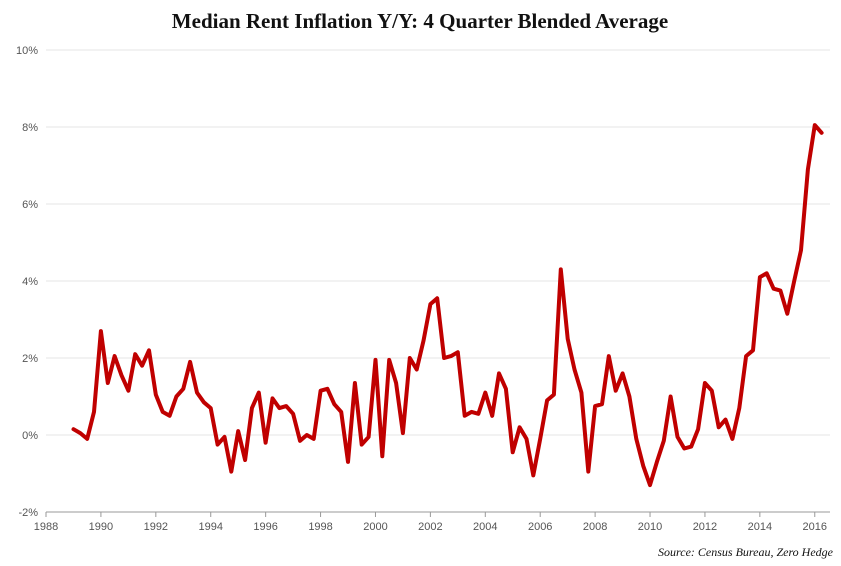 This screenshot has width=841, height=566. What do you see at coordinates (746, 552) in the screenshot?
I see `source-note: Source: Census Bureau, Zero Hedge` at bounding box center [746, 552].